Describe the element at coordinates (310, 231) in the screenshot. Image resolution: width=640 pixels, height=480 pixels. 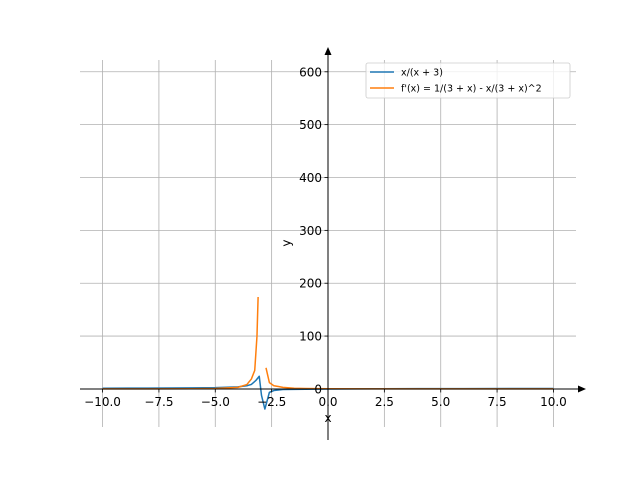
I see `y-tick-label: 300` at that location.